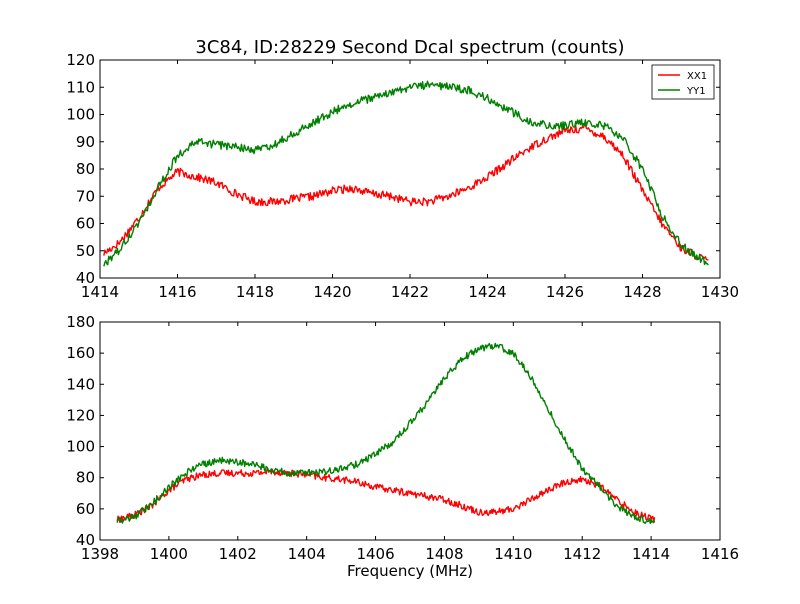 The height and width of the screenshot is (604, 800). I want to click on y-tick-label: 180, so click(80, 322).